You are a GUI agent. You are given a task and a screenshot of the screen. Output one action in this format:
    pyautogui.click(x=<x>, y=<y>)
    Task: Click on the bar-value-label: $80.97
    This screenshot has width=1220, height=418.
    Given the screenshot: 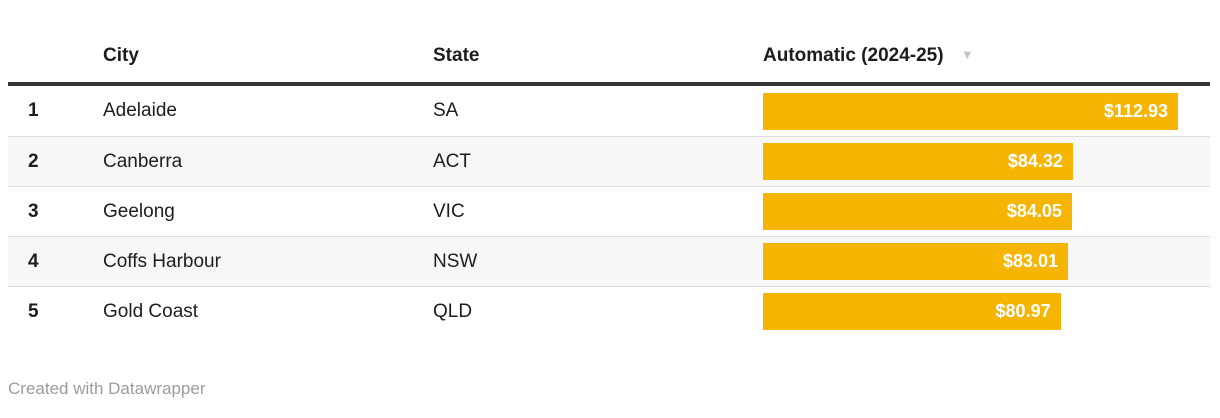 What is the action you would take?
    pyautogui.click(x=1023, y=311)
    